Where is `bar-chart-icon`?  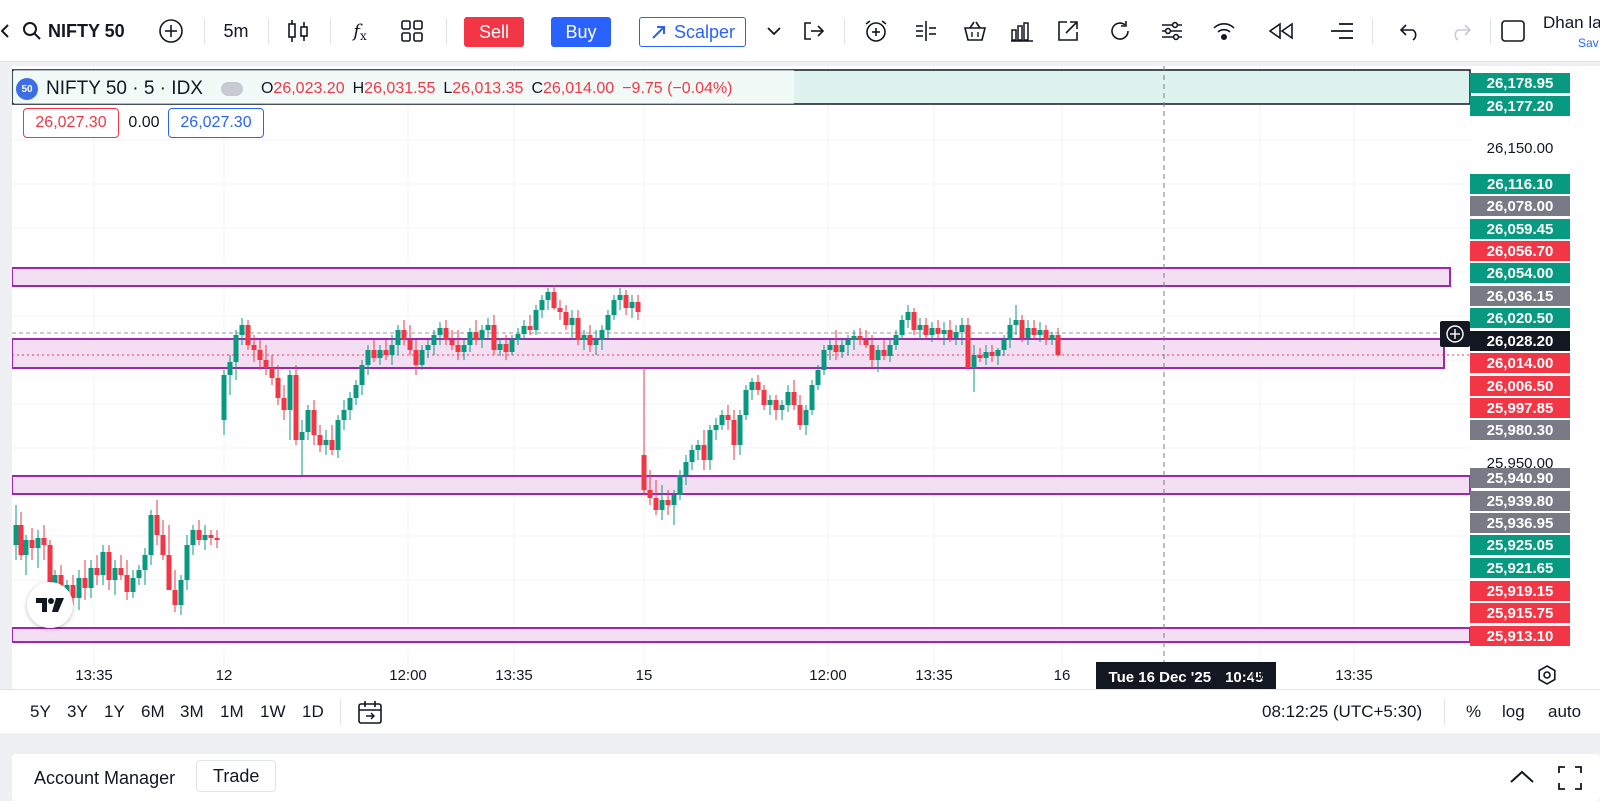
bar-chart-icon is located at coordinates (1022, 31).